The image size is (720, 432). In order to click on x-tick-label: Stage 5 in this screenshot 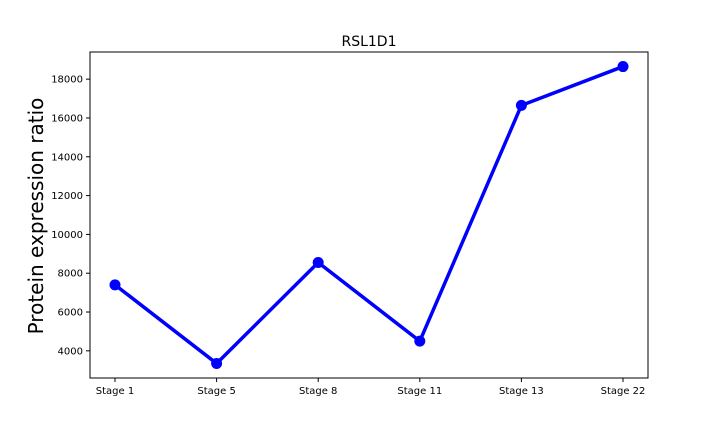, I will do `click(216, 391)`.